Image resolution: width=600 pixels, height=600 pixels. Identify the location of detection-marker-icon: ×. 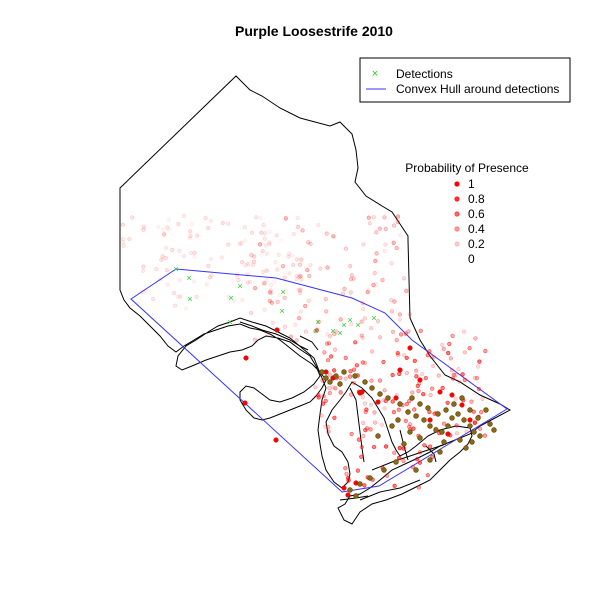
(375, 74).